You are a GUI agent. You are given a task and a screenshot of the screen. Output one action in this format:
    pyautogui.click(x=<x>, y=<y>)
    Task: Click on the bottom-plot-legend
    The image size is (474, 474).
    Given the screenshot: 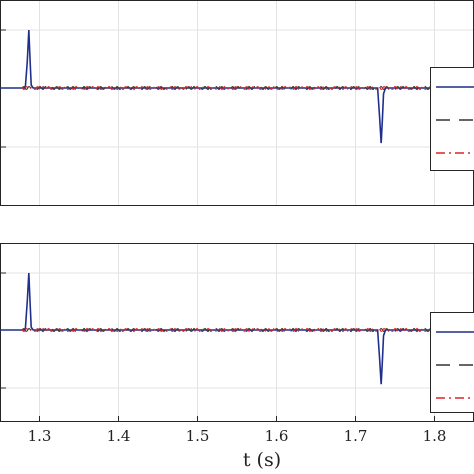 What is the action you would take?
    pyautogui.click(x=452, y=362)
    